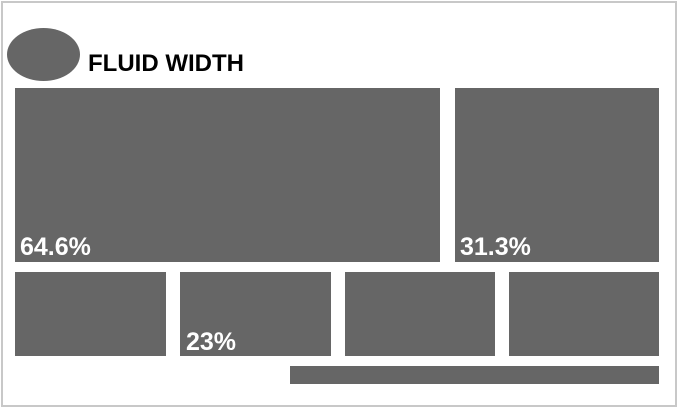 The image size is (678, 408). What do you see at coordinates (55, 247) in the screenshot?
I see `main-content-width-label: 64.6%` at bounding box center [55, 247].